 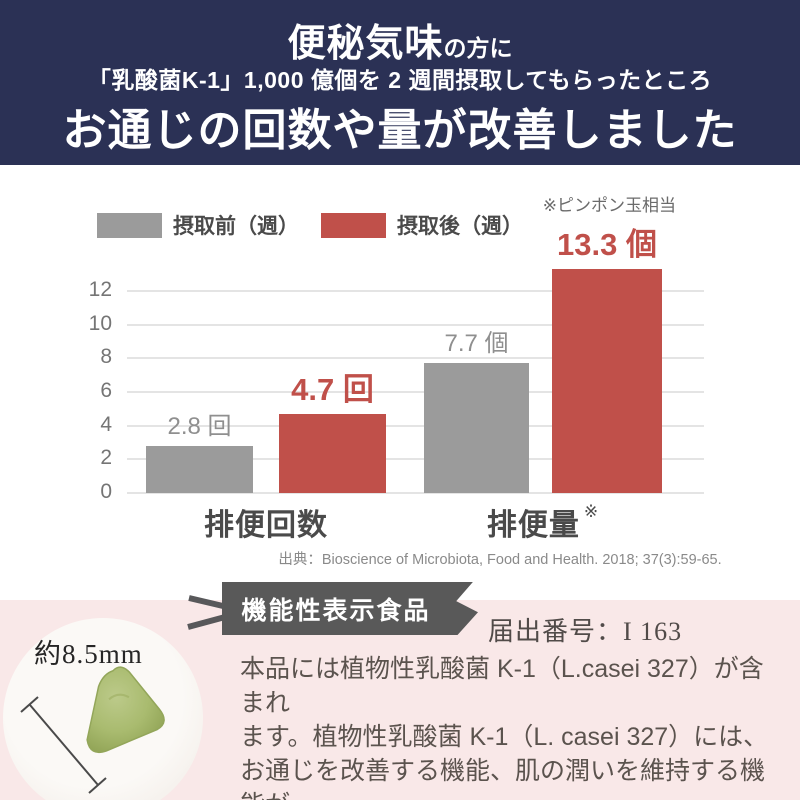 What do you see at coordinates (106, 458) in the screenshot?
I see `y-axis-tick-label: 2` at bounding box center [106, 458].